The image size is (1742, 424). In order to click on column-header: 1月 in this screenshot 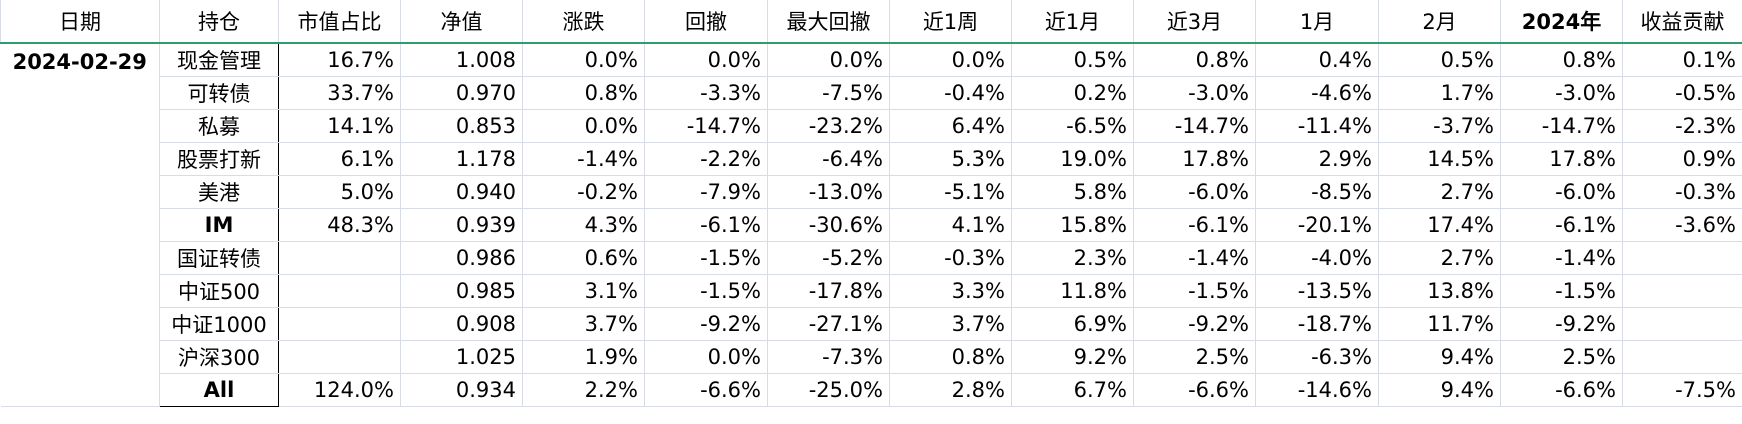, I will do `click(1317, 22)`.